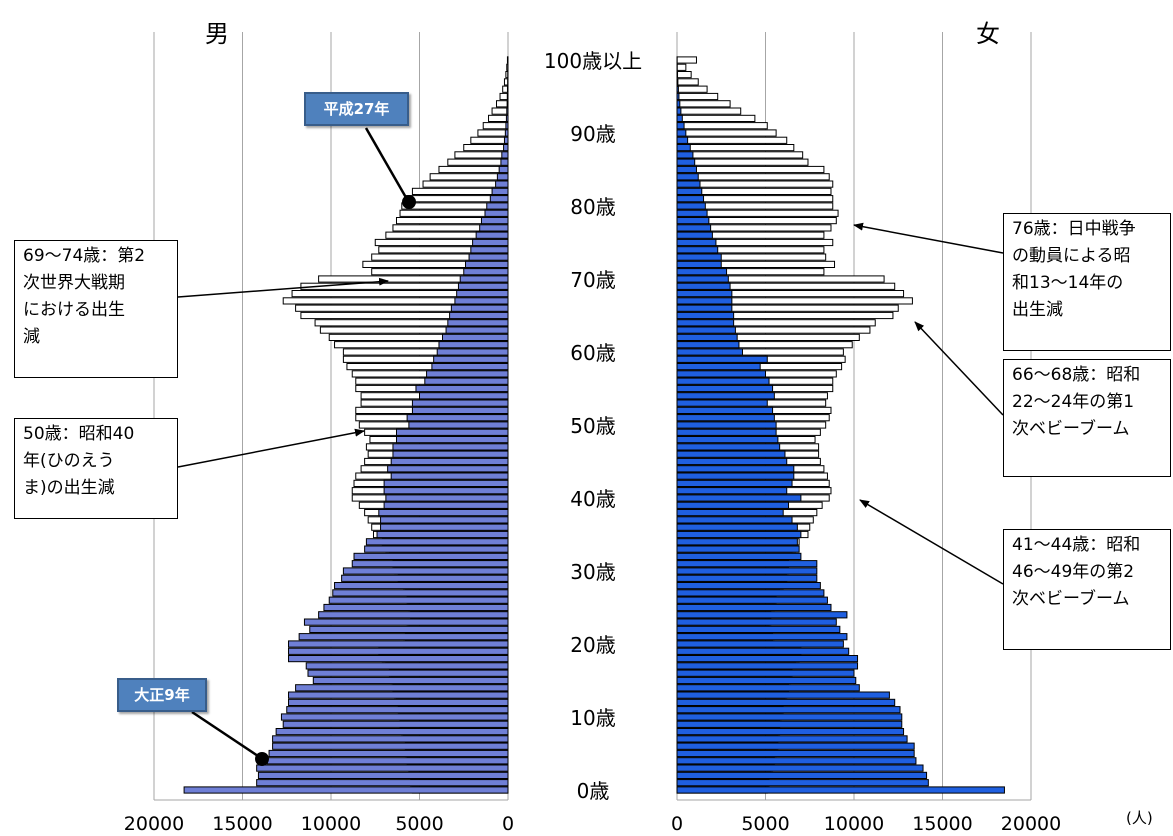  Describe the element at coordinates (592, 134) in the screenshot. I see `age-tick-label: 90歳` at that location.